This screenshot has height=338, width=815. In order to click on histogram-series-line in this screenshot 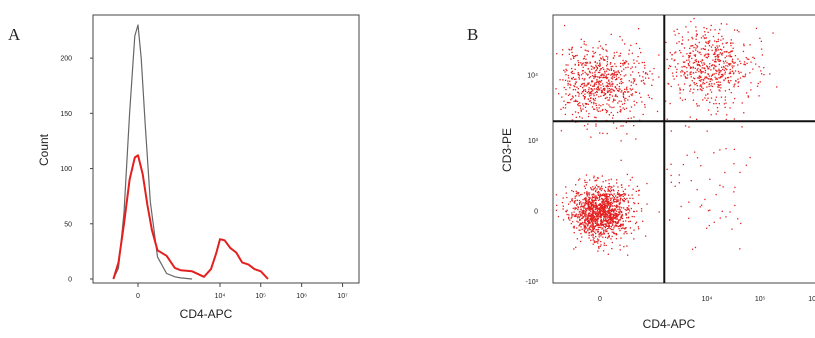, I will do `click(152, 152)`.